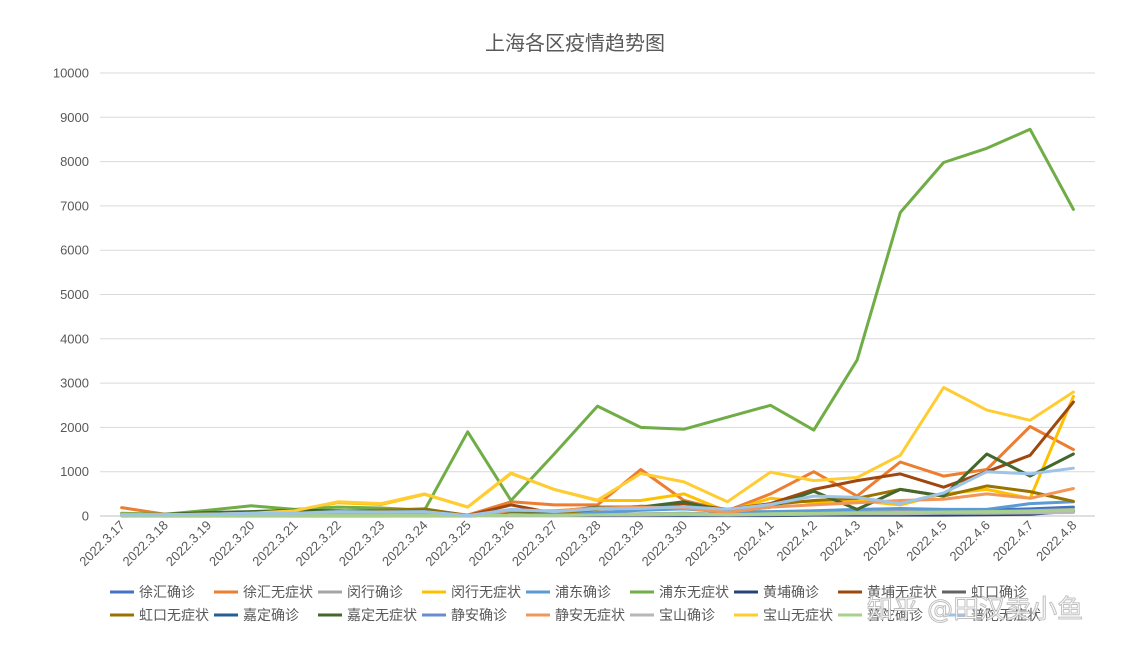 Image resolution: width=1139 pixels, height=658 pixels. Describe the element at coordinates (621, 544) in the screenshot. I see `x-tick-label: 2022.3.29` at that location.